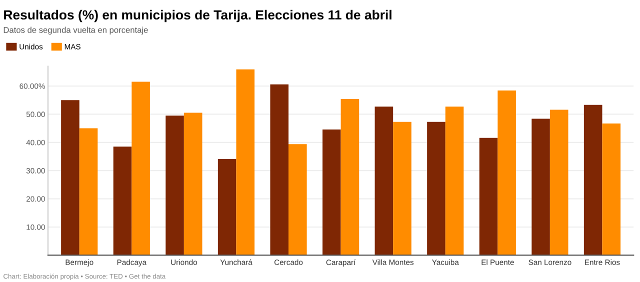 Image resolution: width=640 pixels, height=282 pixels. Describe the element at coordinates (76, 30) in the screenshot. I see `chart-subtitle: Datos de segunda vuelta en porcentaje` at that location.